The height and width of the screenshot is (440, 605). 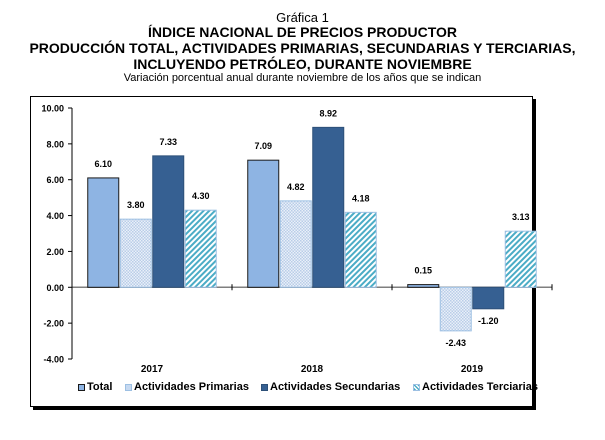 What do you see at coordinates (488, 298) in the screenshot?
I see `bar-actividades-secundarias-2019` at bounding box center [488, 298].